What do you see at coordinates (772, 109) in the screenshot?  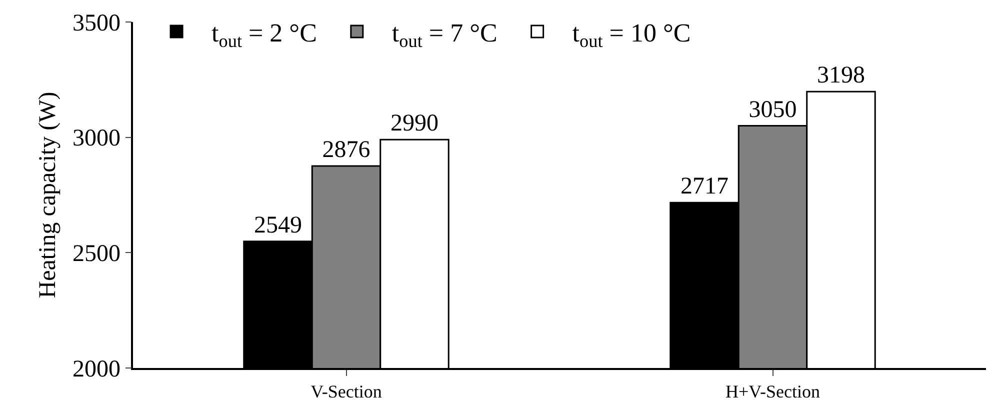 I see `data-label: 3050` at bounding box center [772, 109].